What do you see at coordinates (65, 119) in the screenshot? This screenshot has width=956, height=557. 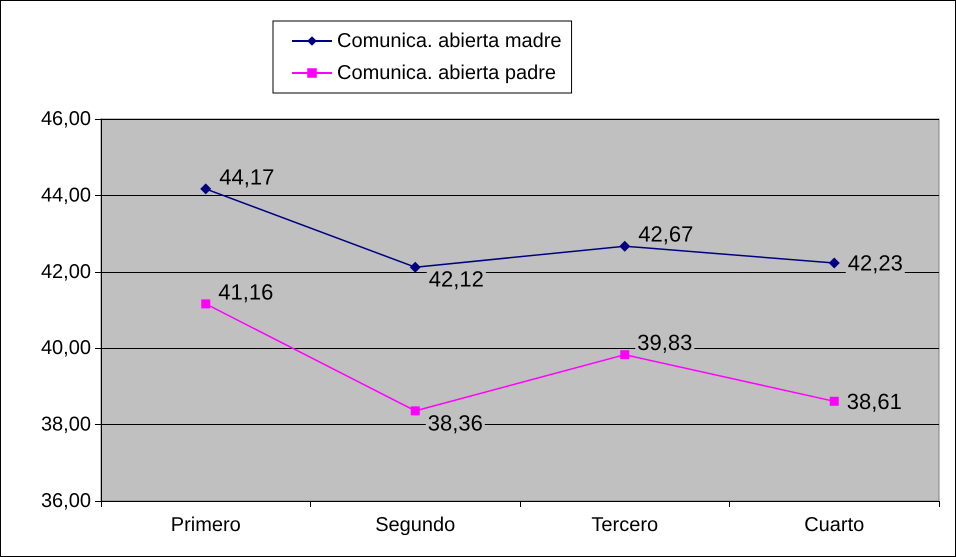 I see `y-tick-label: 46,00` at bounding box center [65, 119].